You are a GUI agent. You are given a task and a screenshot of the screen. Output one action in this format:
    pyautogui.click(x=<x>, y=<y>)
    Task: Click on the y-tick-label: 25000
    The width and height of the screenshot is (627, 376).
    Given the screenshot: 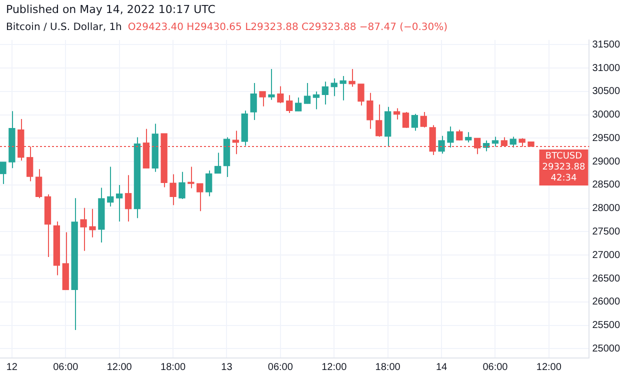 What is the action you would take?
    pyautogui.click(x=606, y=348)
    